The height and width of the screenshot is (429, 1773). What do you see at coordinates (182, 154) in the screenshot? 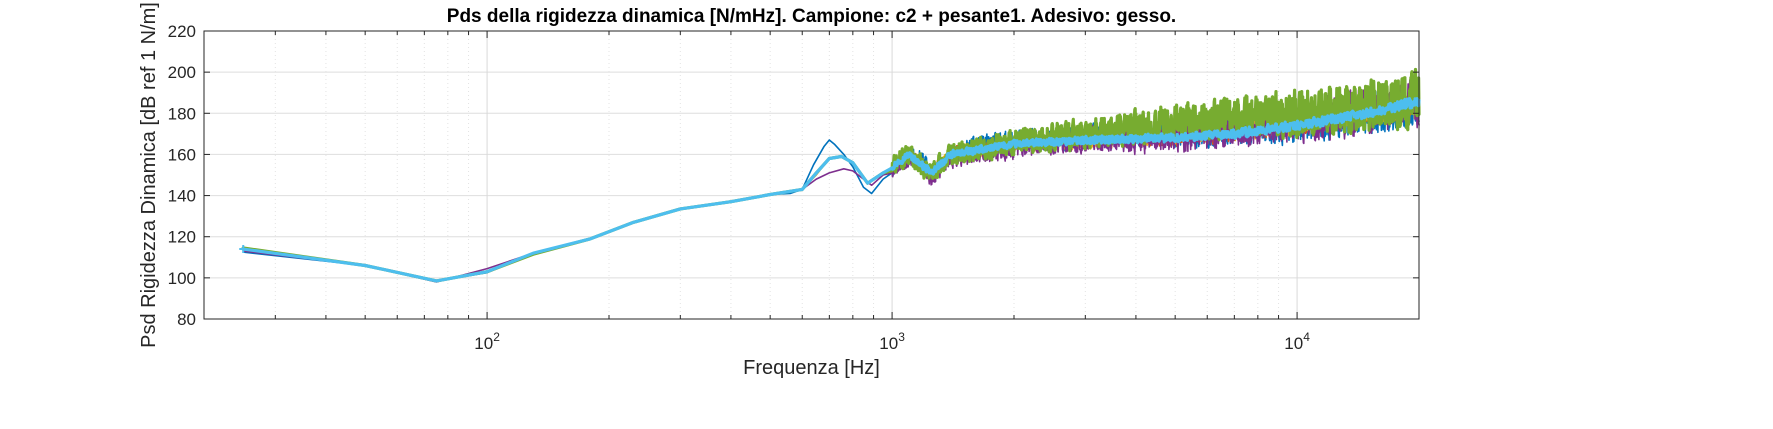
I see `y-tick-label: 160` at bounding box center [182, 154].